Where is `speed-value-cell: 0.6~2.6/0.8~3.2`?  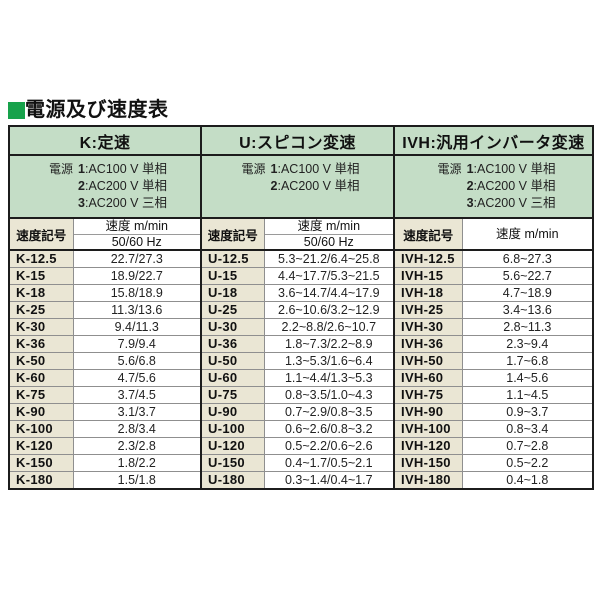
speed-value-cell: 0.6~2.6/0.8~3.2 is located at coordinates (329, 429).